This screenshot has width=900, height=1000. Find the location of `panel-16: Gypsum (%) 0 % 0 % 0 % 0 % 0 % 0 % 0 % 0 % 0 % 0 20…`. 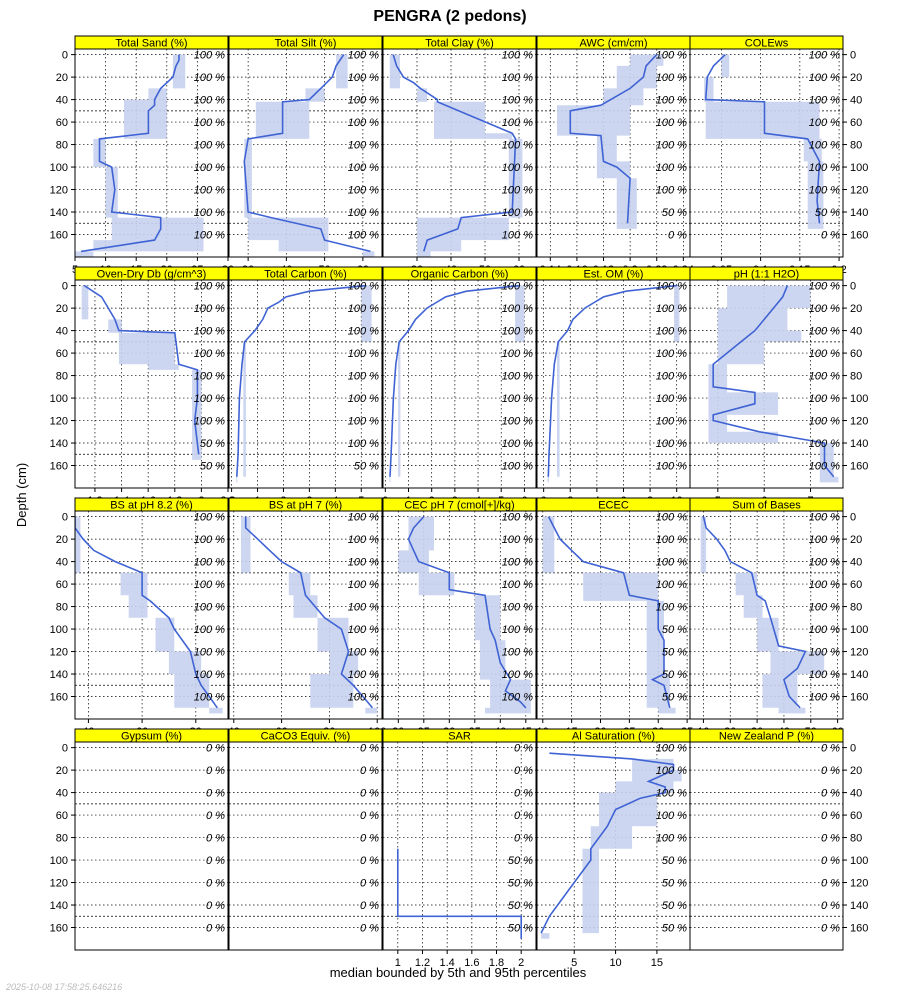

panel-16: Gypsum (%) 0 % 0 % 0 % 0 % 0 % 0 % 0 % 0 % 0 % 0 20… is located at coordinates (139, 839).